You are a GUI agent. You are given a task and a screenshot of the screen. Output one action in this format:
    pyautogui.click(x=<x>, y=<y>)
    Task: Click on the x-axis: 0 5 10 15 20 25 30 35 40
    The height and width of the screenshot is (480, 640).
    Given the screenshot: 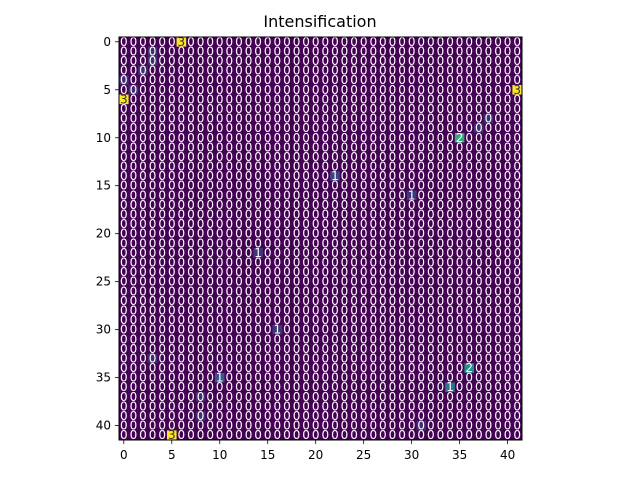 What is the action you would take?
    pyautogui.click(x=317, y=451)
    